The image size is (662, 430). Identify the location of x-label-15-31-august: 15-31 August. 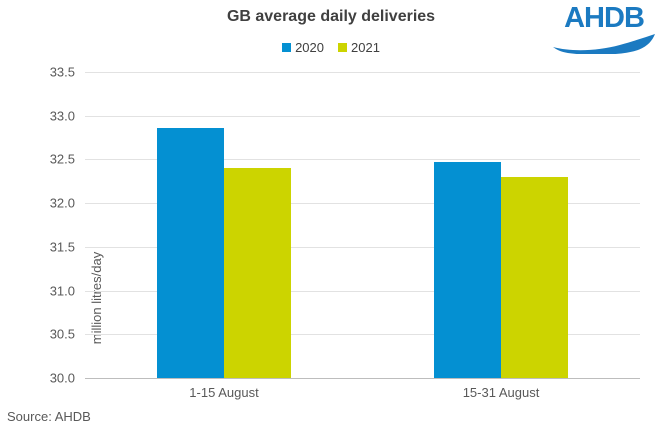
(501, 392).